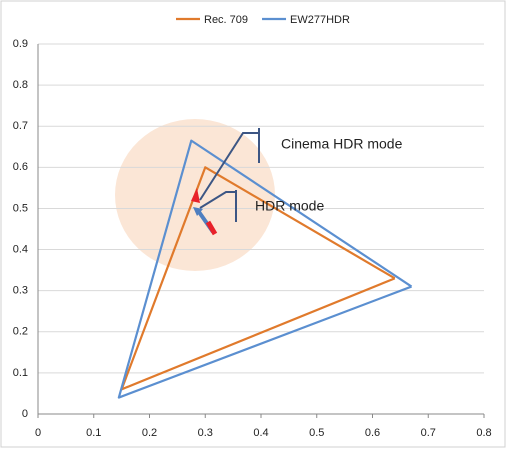 Image resolution: width=507 pixels, height=454 pixels. Describe the element at coordinates (93, 433) in the screenshot. I see `x-tick-label: 0.1` at that location.